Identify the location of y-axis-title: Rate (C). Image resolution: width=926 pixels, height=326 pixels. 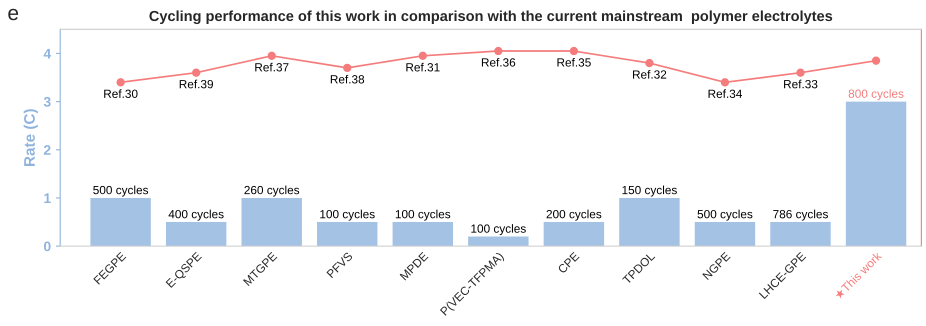
(31, 137).